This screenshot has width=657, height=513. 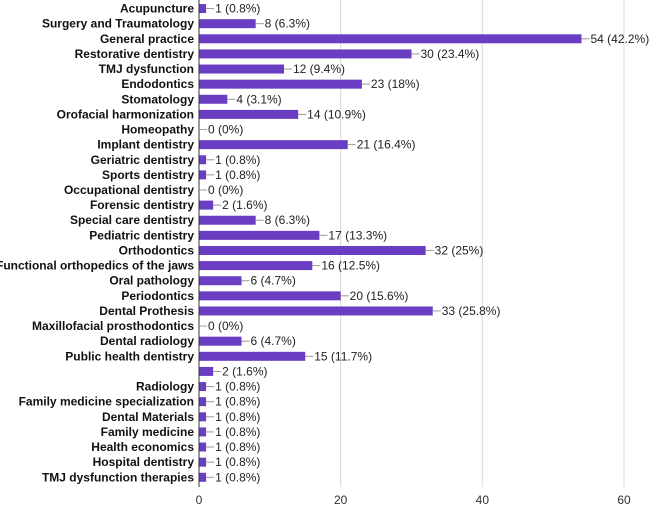 I want to click on category-label: Occupational dentistry, so click(x=129, y=190).